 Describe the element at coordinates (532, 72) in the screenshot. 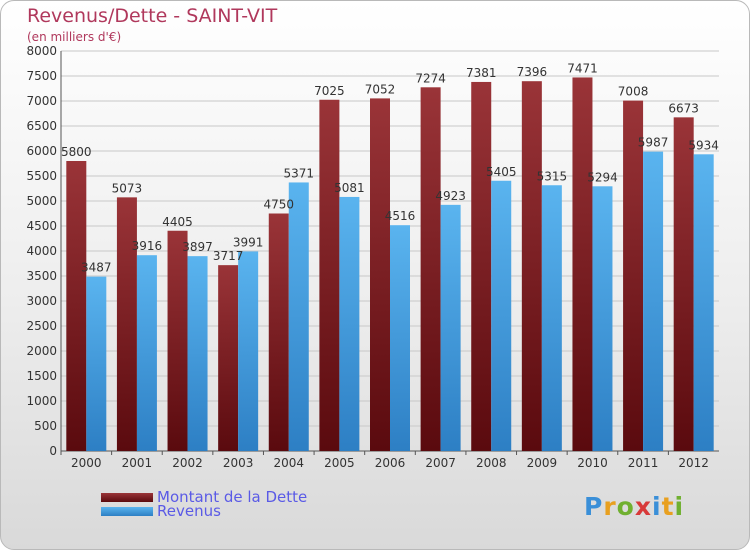

I see `data-label: 7396` at that location.